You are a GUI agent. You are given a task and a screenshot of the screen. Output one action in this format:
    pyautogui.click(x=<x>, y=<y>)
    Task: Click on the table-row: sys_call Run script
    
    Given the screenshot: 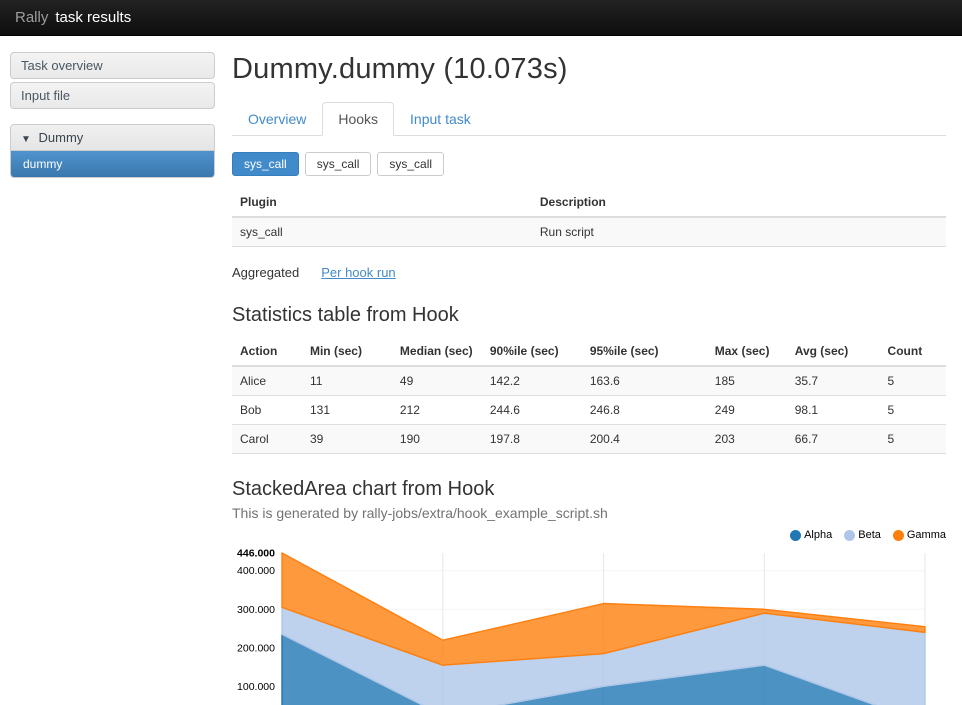 What is the action you would take?
    pyautogui.click(x=589, y=232)
    